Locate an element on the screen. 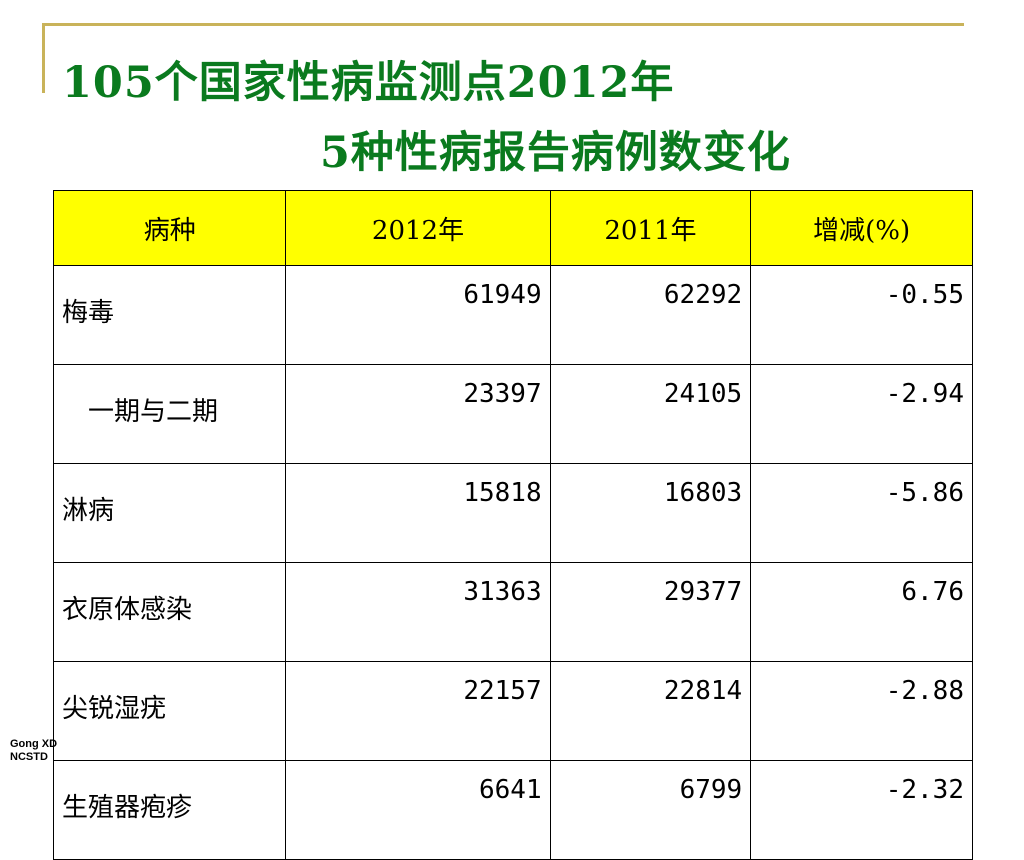 This screenshot has width=1024, height=860. table-row: 淋病 15818 16803 -5.86 is located at coordinates (512, 513).